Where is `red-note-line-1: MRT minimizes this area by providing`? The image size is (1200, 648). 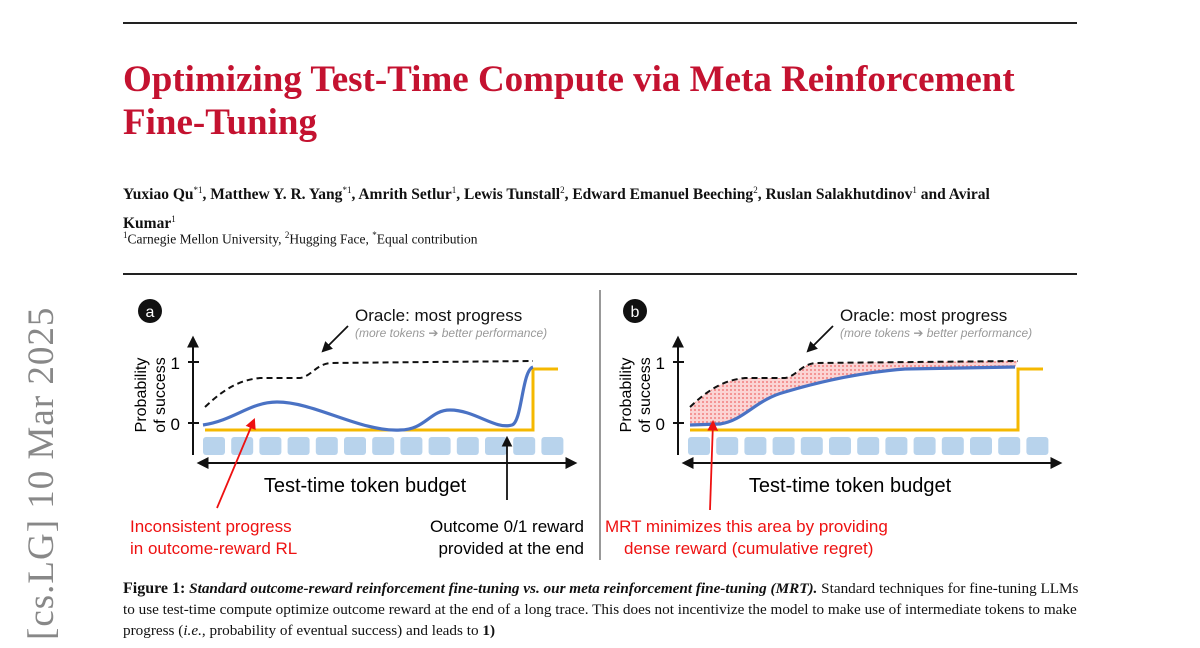 red-note-line-1: MRT minimizes this area by providing is located at coordinates (746, 526).